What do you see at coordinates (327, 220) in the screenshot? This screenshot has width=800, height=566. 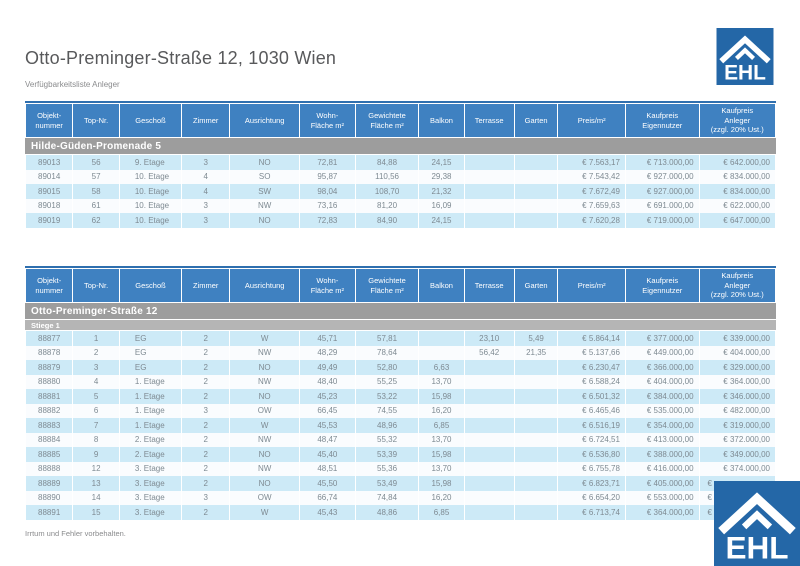 I see `cell-wohnflaeche: 72,83` at bounding box center [327, 220].